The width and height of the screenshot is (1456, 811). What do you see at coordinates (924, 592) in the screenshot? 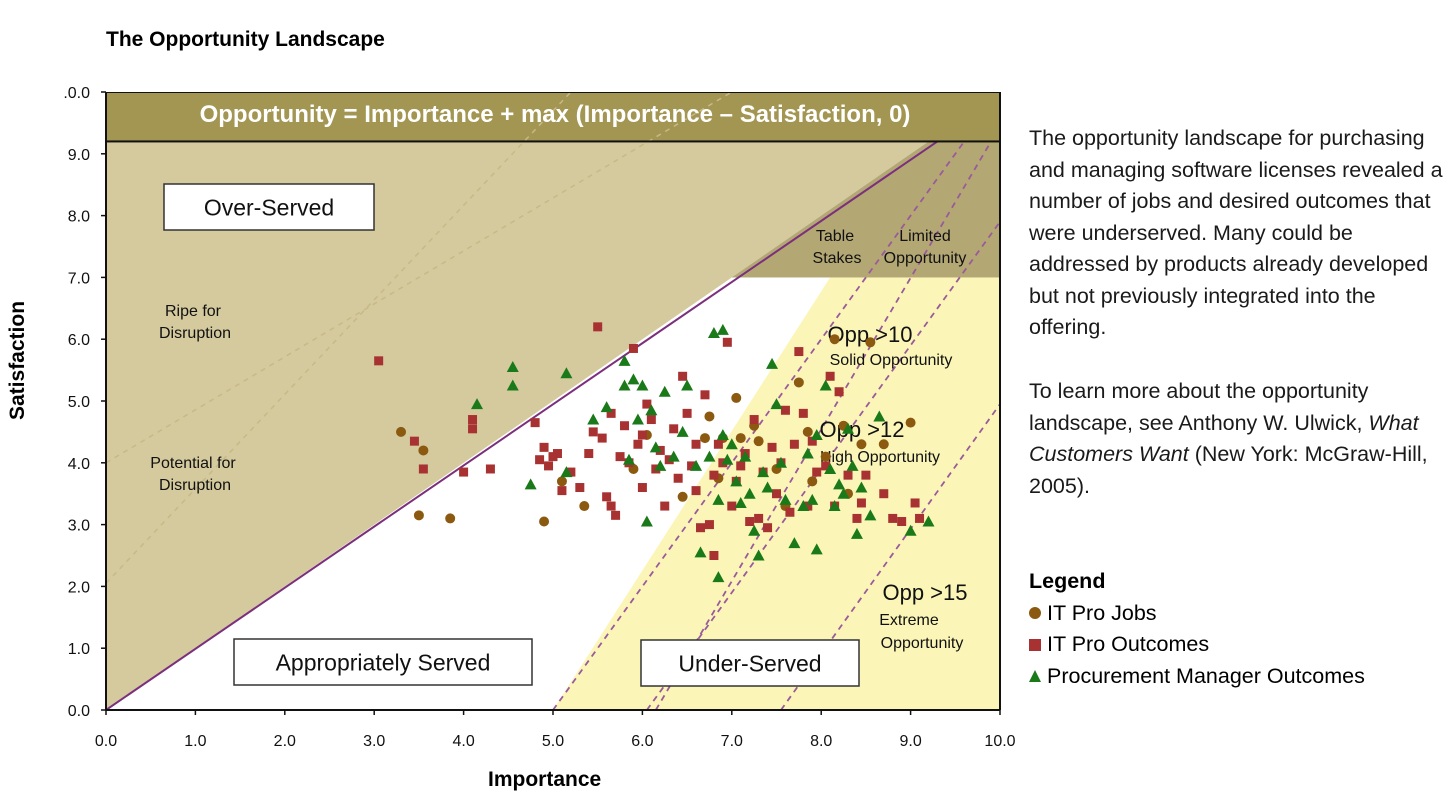
I see `opp15-label: Opp >15` at bounding box center [924, 592].